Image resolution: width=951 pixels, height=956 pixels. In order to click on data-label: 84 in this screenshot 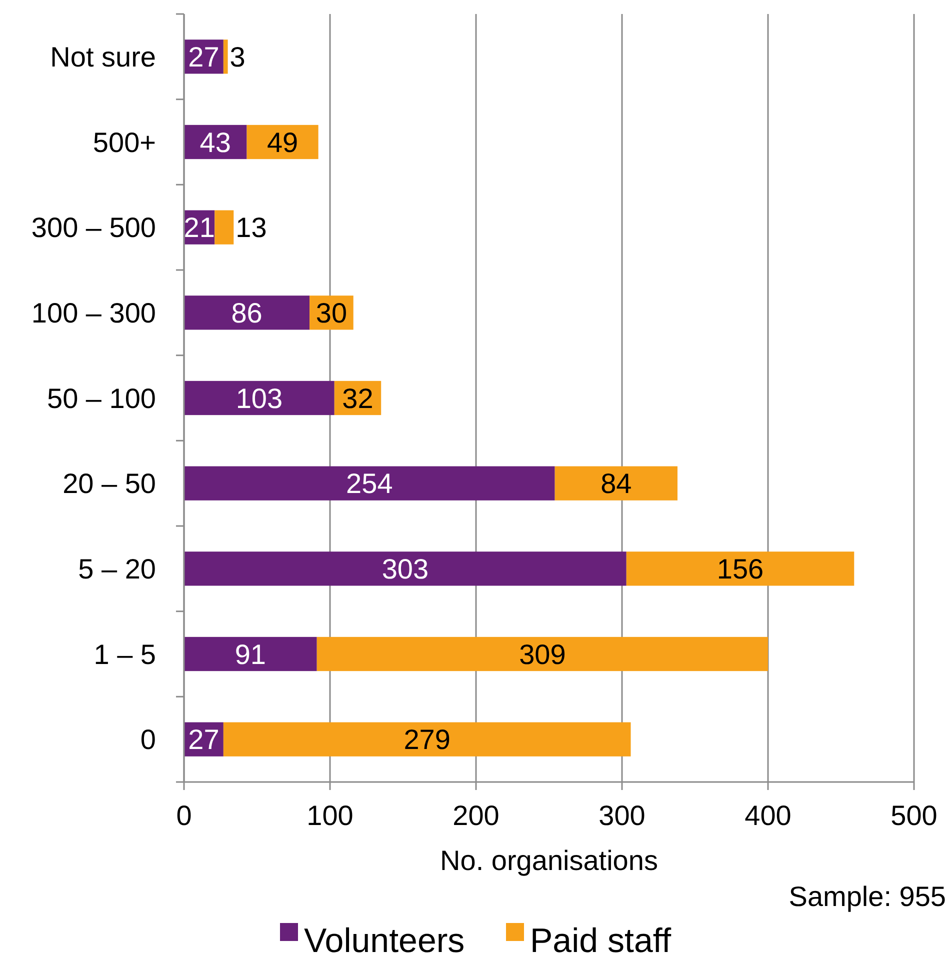, I will do `click(616, 484)`.